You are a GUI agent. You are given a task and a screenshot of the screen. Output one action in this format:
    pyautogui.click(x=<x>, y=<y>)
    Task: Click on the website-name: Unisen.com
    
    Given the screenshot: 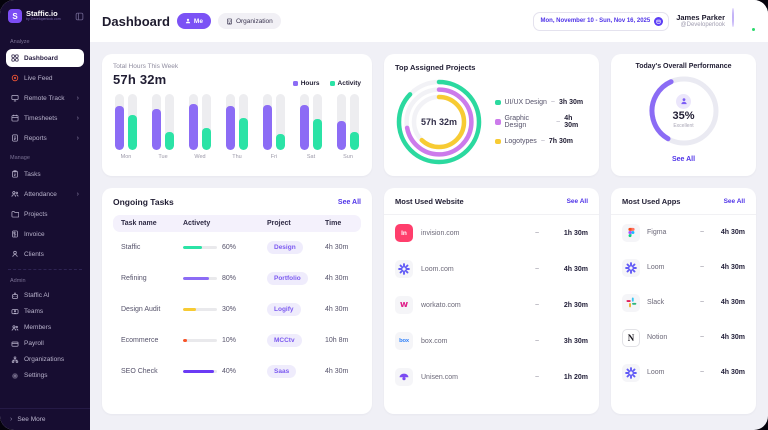 What is the action you would take?
    pyautogui.click(x=439, y=377)
    